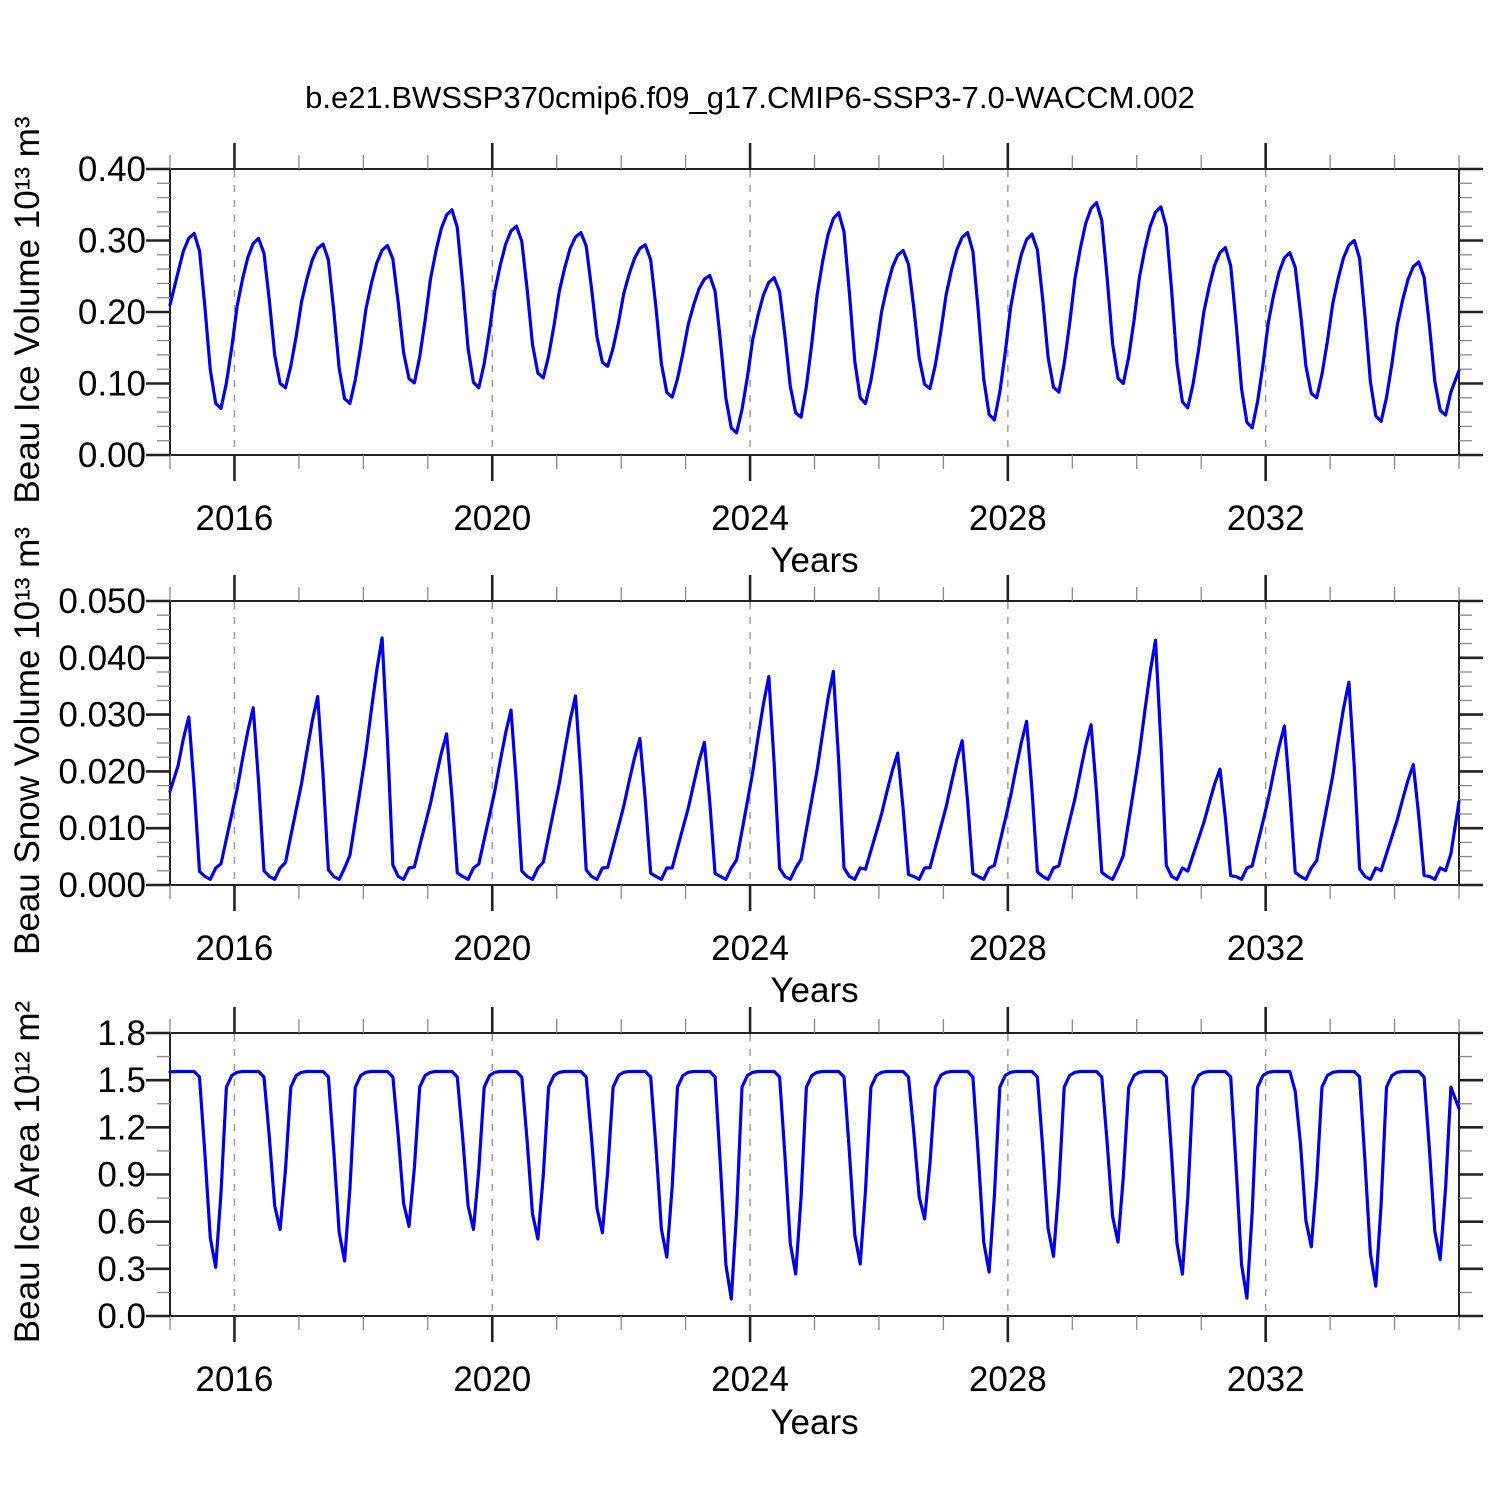 This screenshot has width=1500, height=1500. What do you see at coordinates (102, 601) in the screenshot?
I see `y-tick-label: 0.050` at bounding box center [102, 601].